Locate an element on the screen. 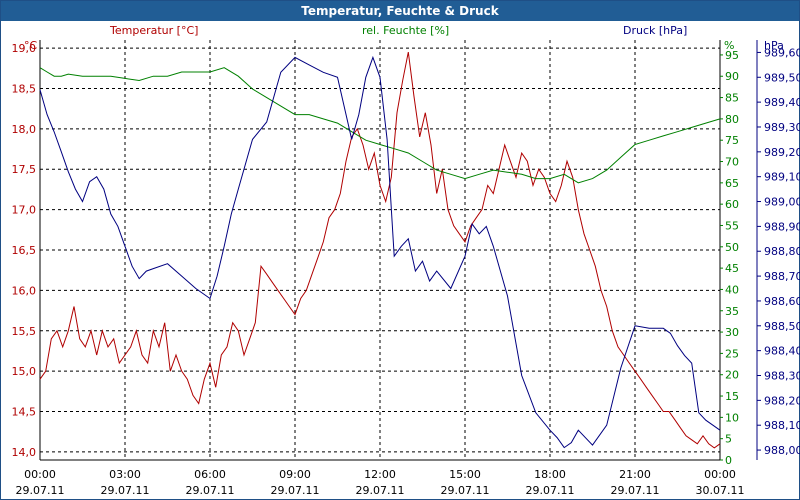  pressure-tick-label: 988,20 is located at coordinates (782, 400).